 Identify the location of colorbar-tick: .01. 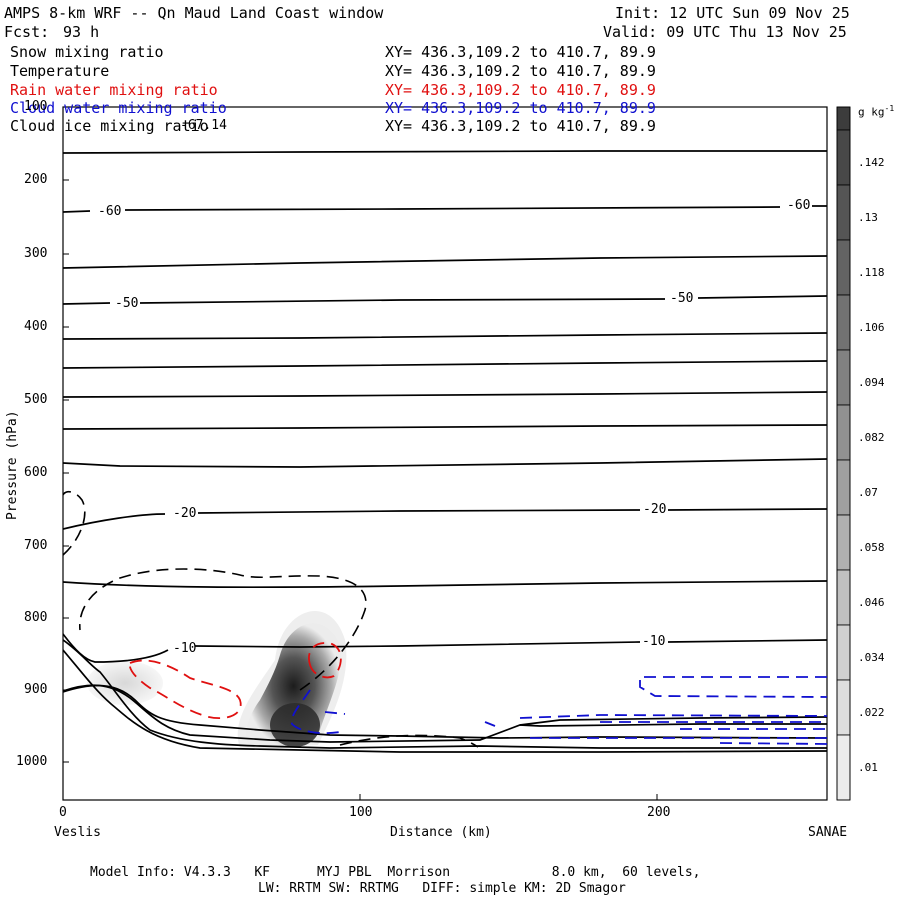
(868, 767).